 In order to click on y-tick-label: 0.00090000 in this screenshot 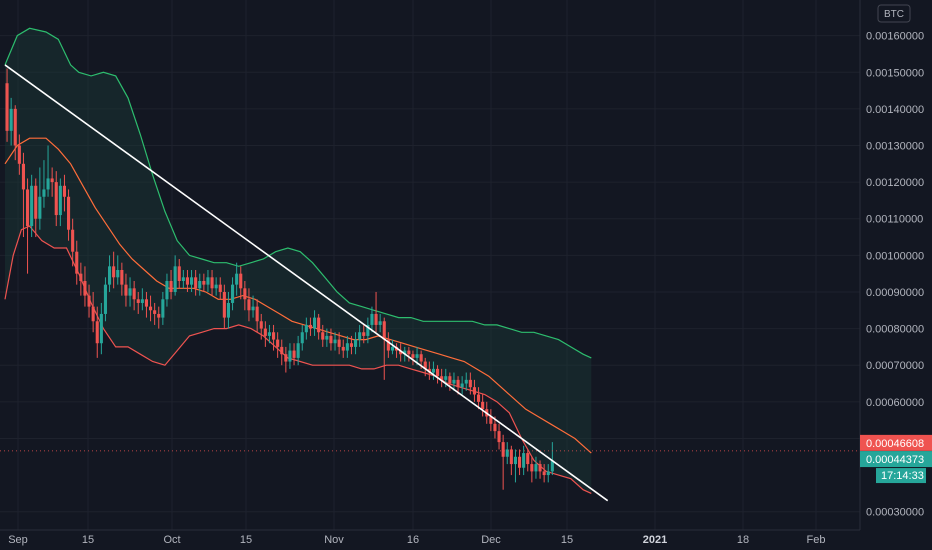, I will do `click(895, 293)`.